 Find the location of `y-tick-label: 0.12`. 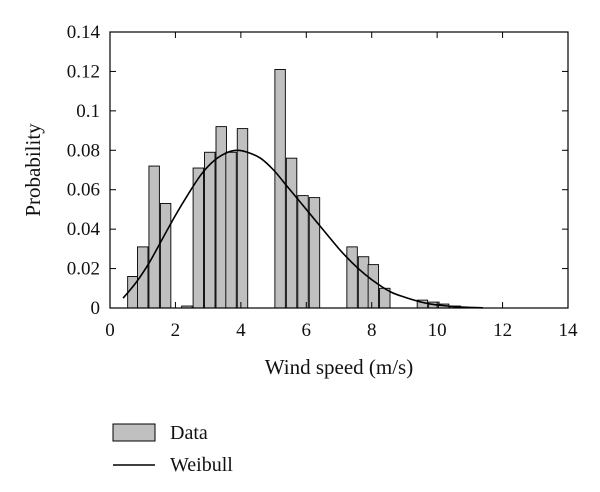

y-tick-label: 0.12 is located at coordinates (83, 71).